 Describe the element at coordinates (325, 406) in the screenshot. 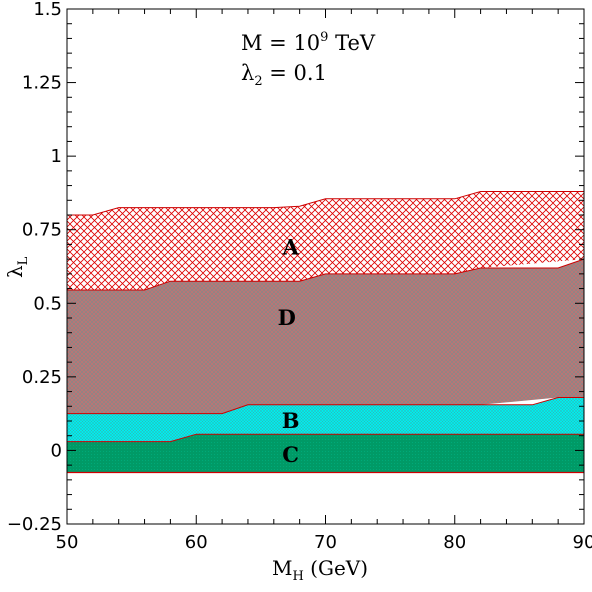

I see `region-b-upper-boundary` at that location.